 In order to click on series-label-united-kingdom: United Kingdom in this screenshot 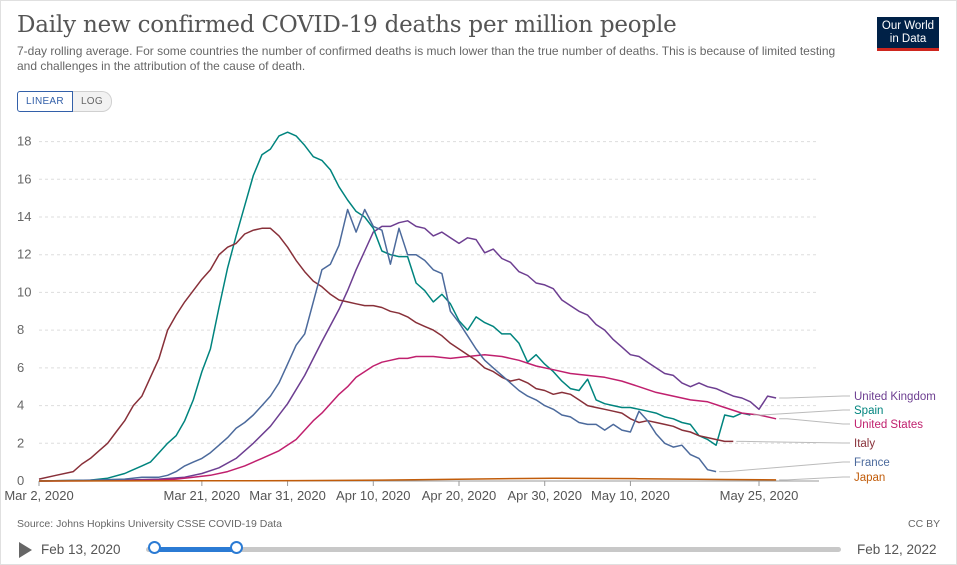, I will do `click(895, 397)`.